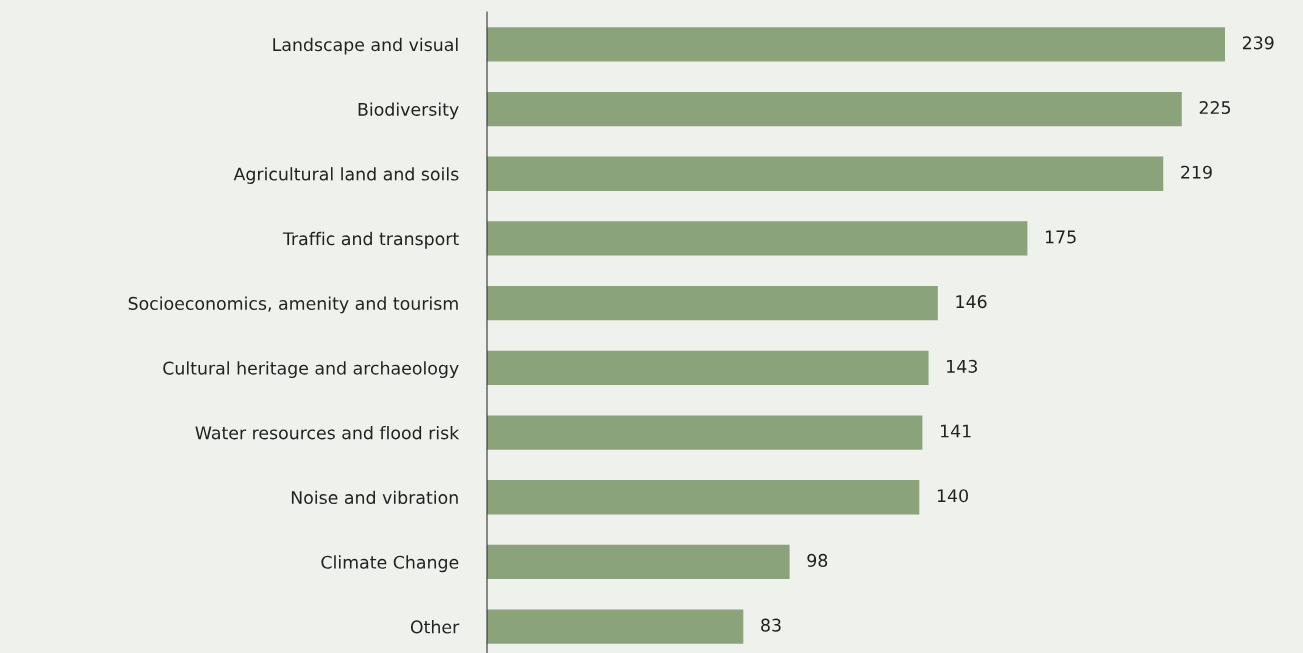  What do you see at coordinates (390, 564) in the screenshot?
I see `y-tick-label: Climate Change` at bounding box center [390, 564].